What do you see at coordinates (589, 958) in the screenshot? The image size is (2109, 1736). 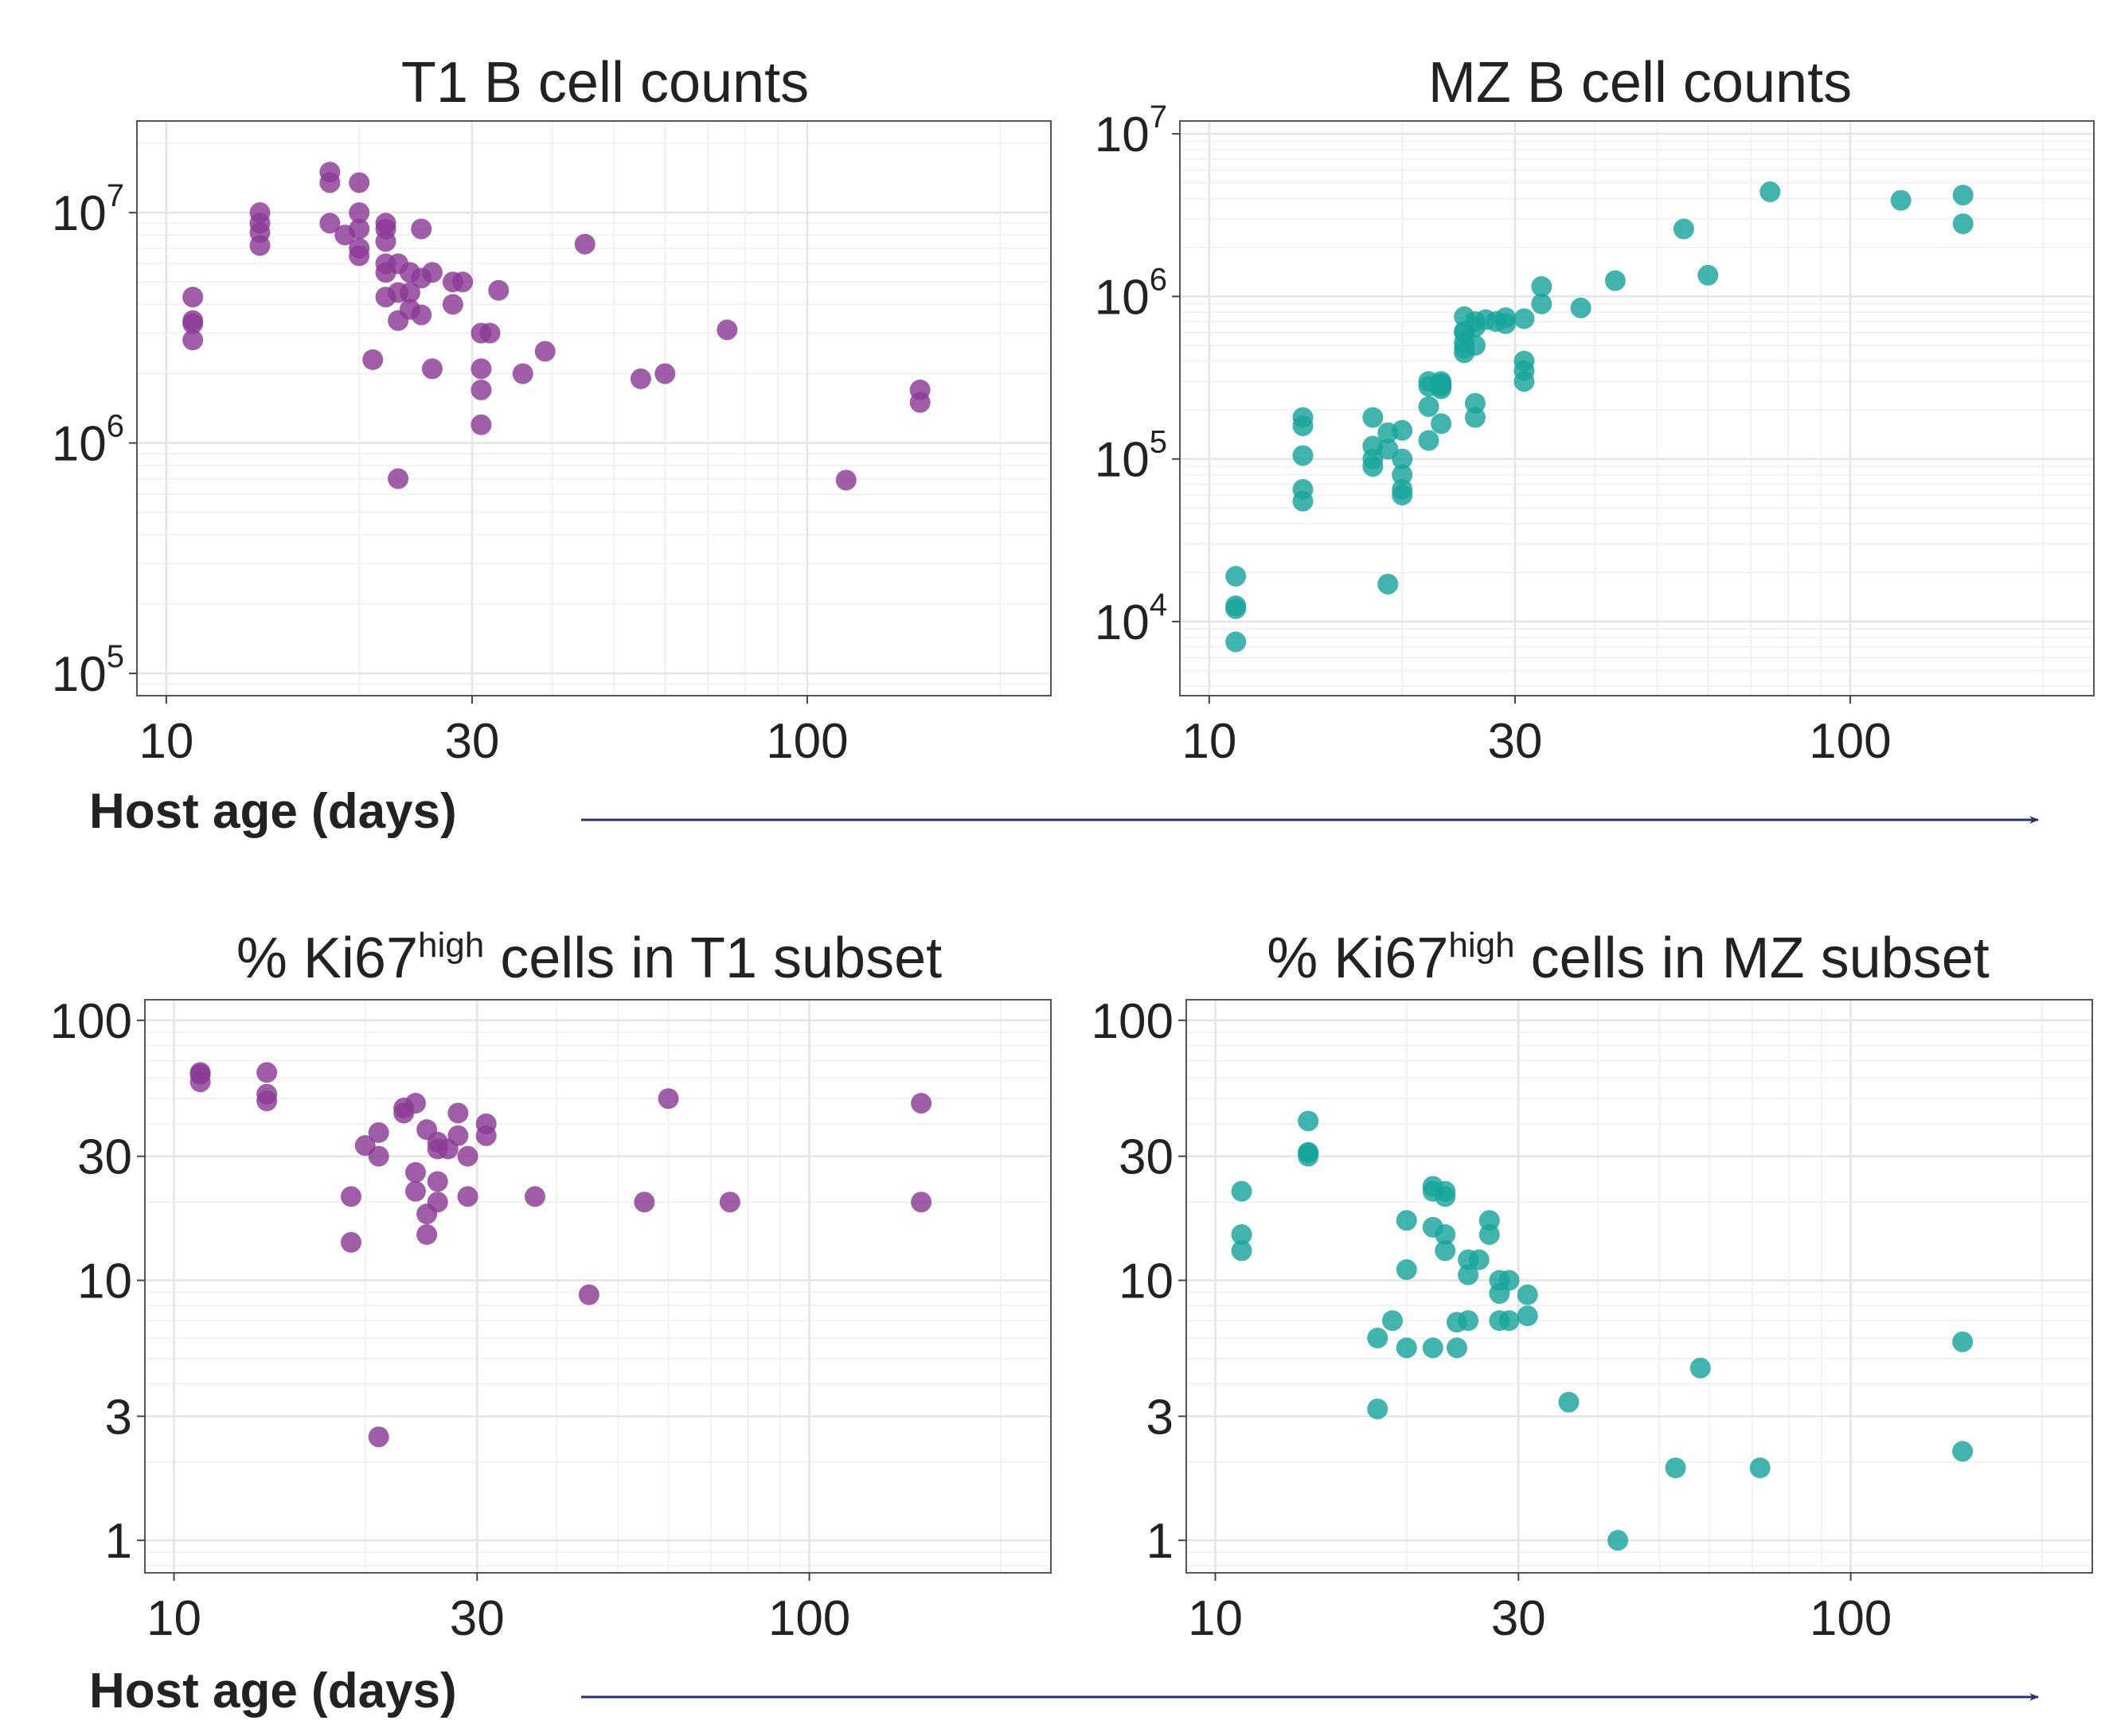 I see `t1-ki67-title: % Ki67high cells in T1 subset` at bounding box center [589, 958].